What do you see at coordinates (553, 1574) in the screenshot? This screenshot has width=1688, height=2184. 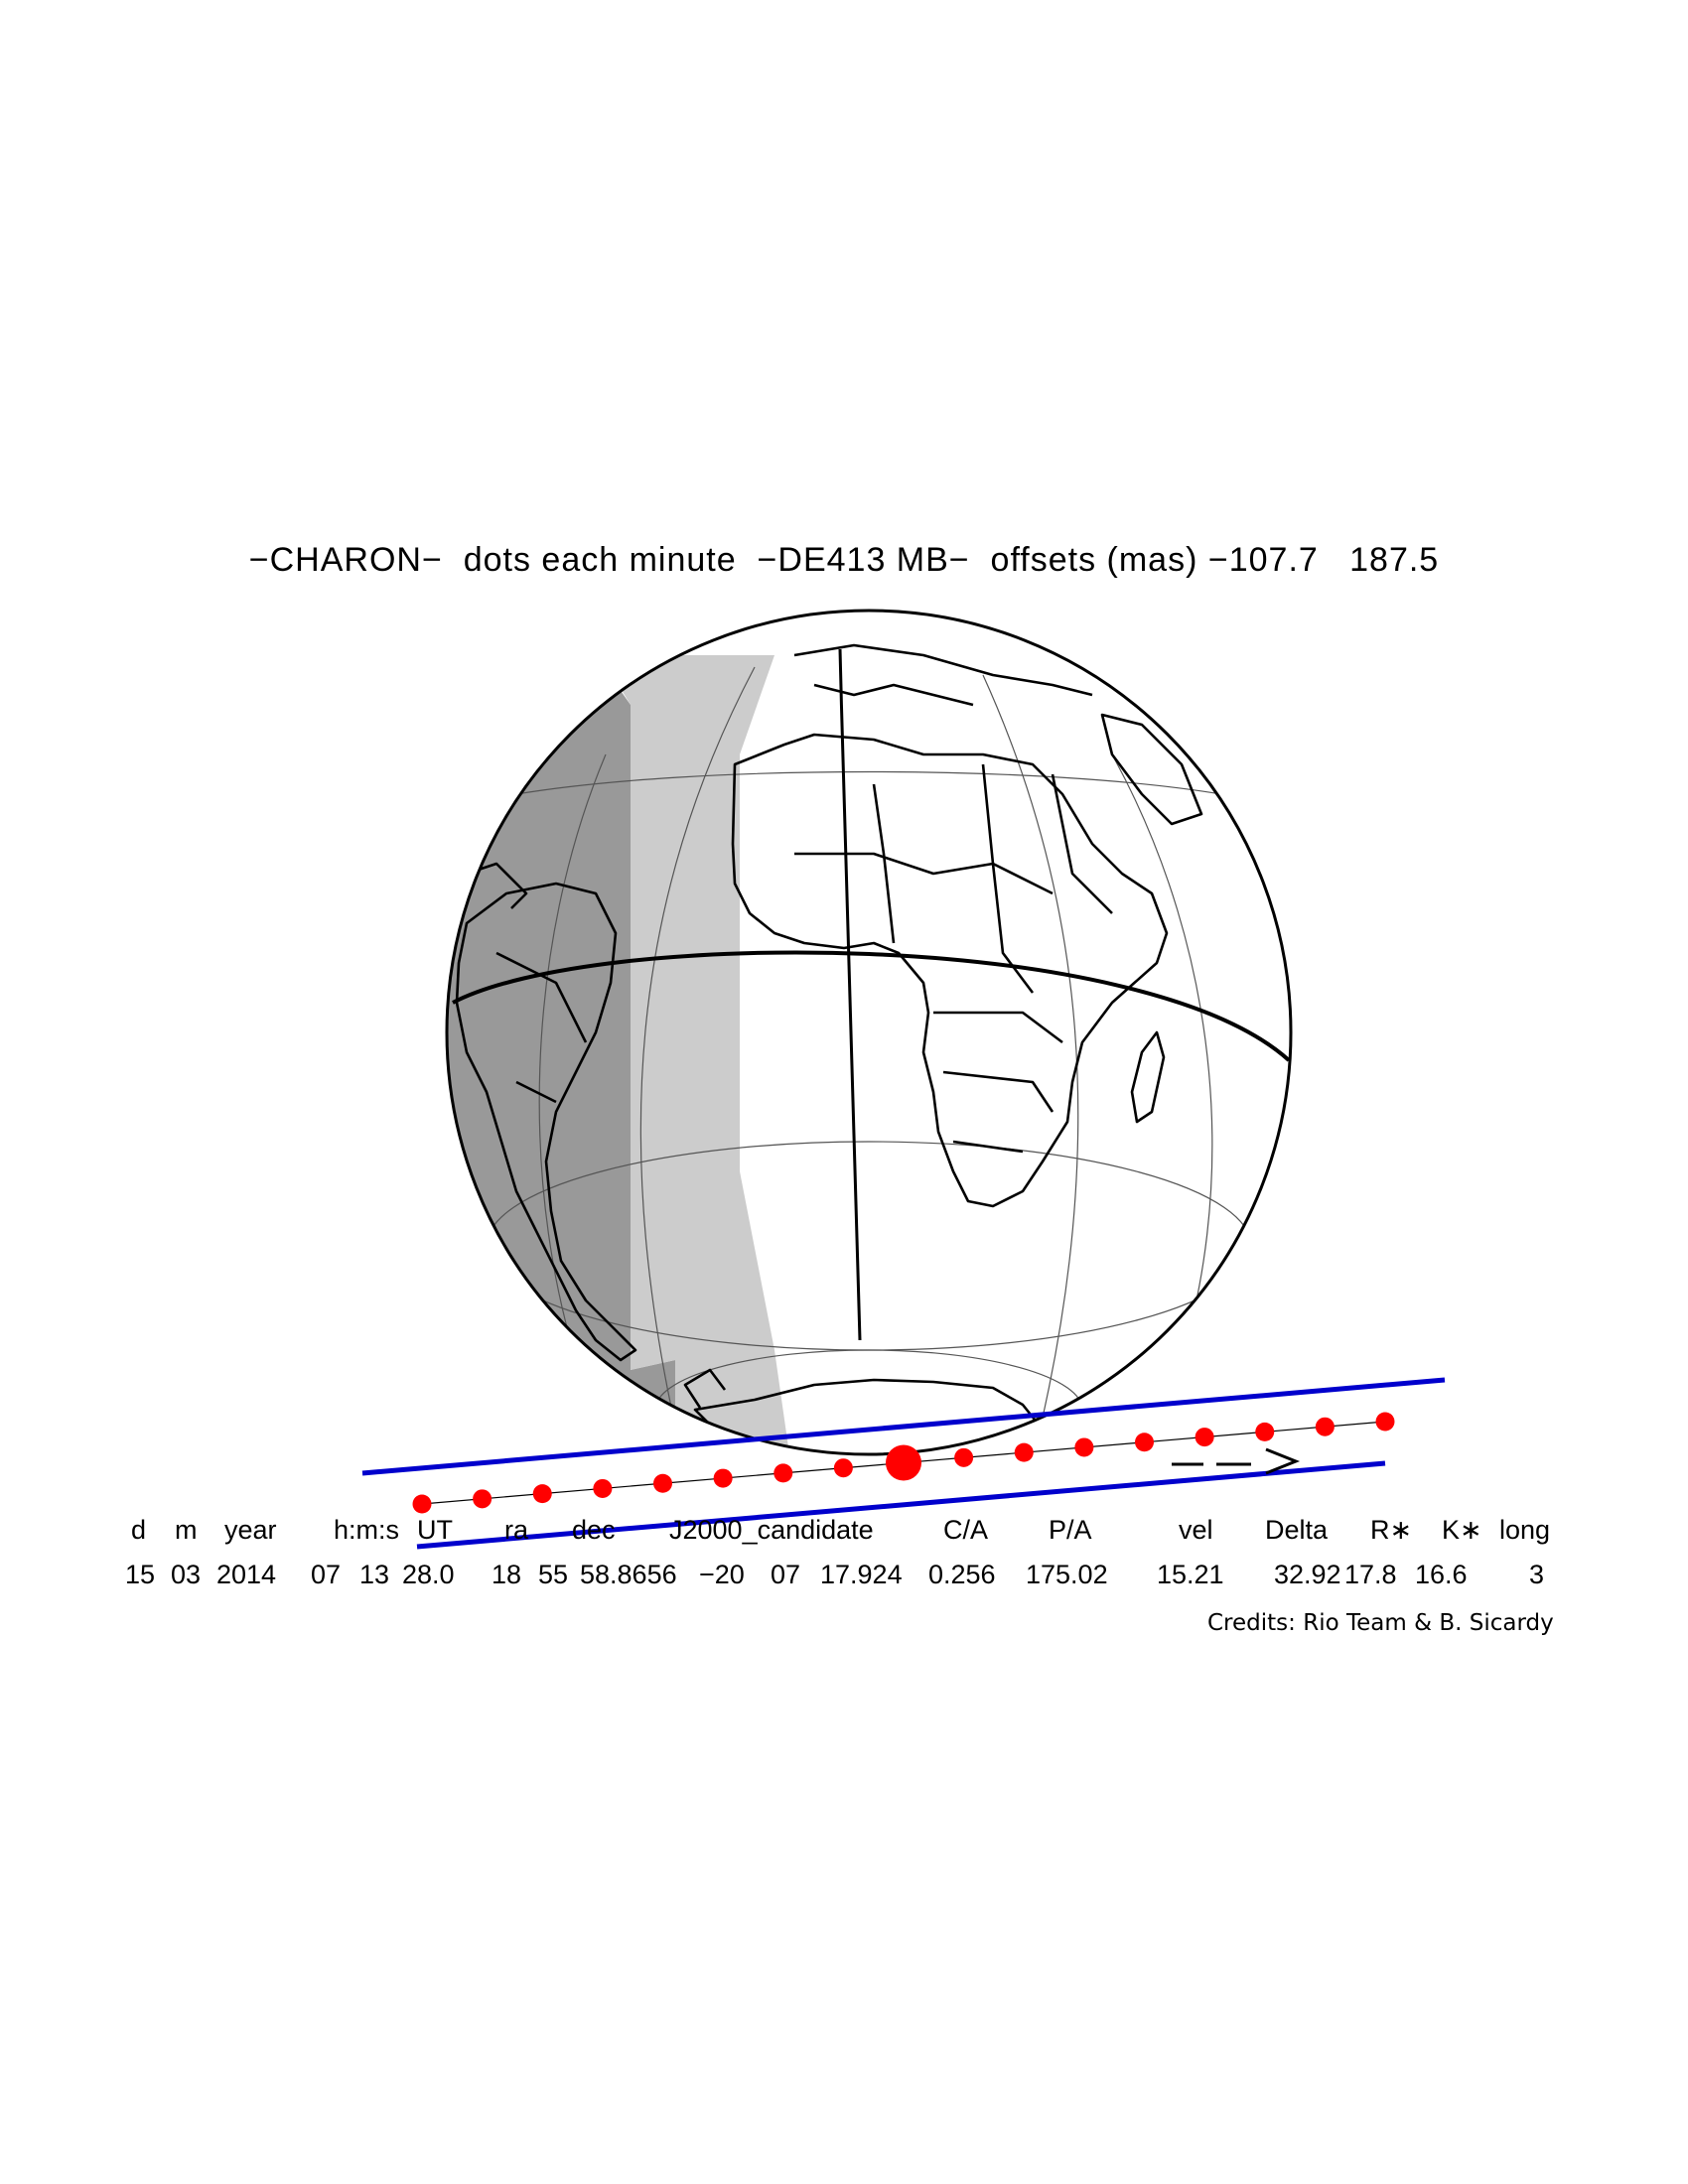 I see `table-value-cell: 55` at bounding box center [553, 1574].